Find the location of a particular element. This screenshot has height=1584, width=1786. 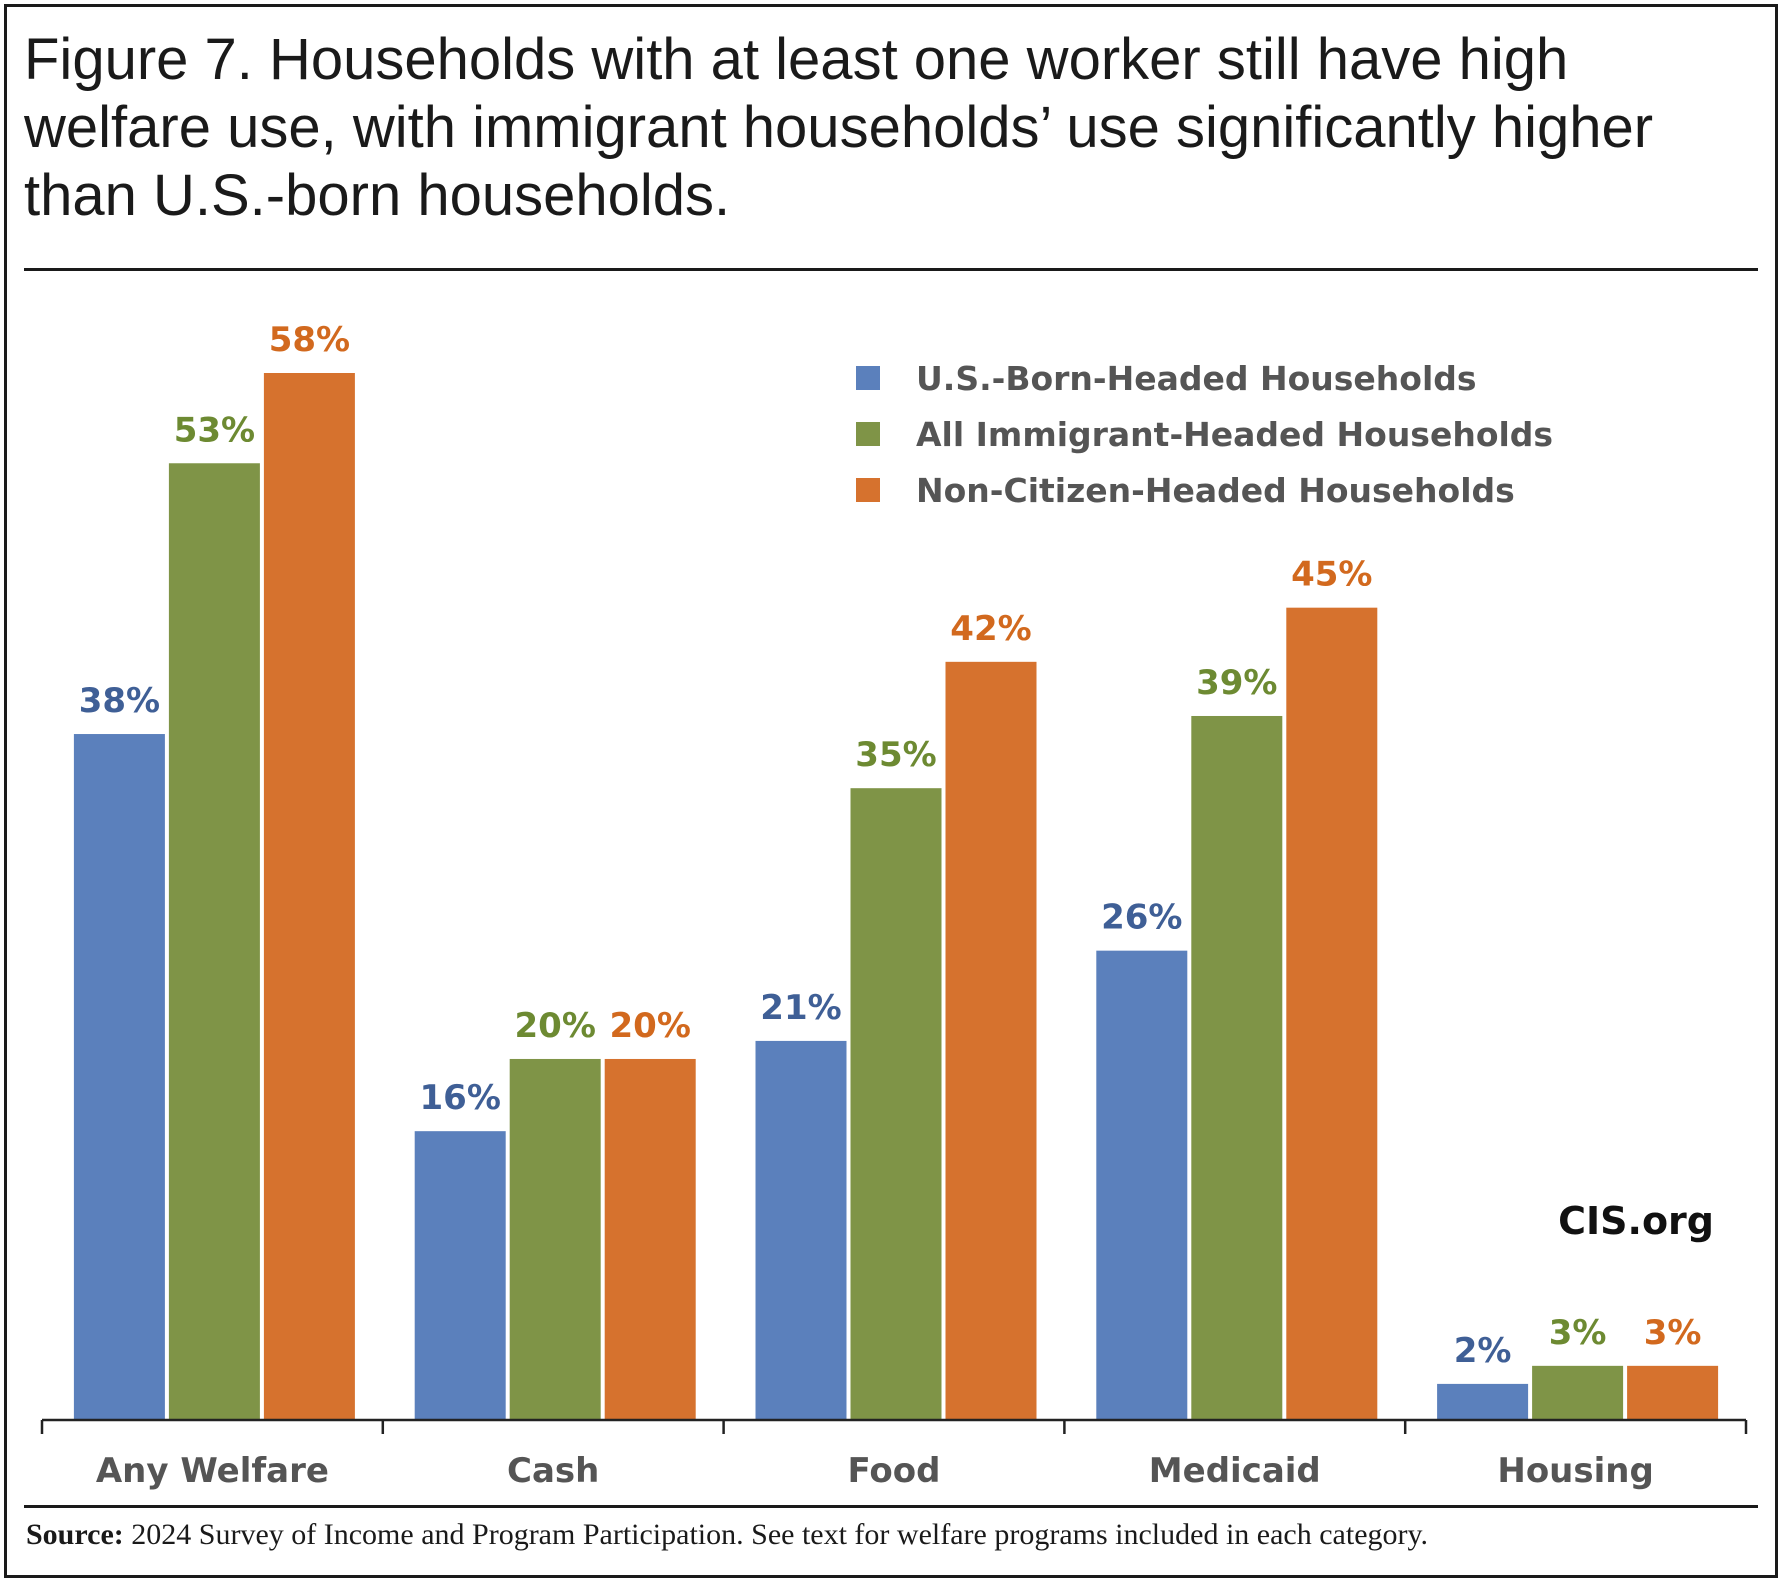

value-label: 21% is located at coordinates (800, 1008).